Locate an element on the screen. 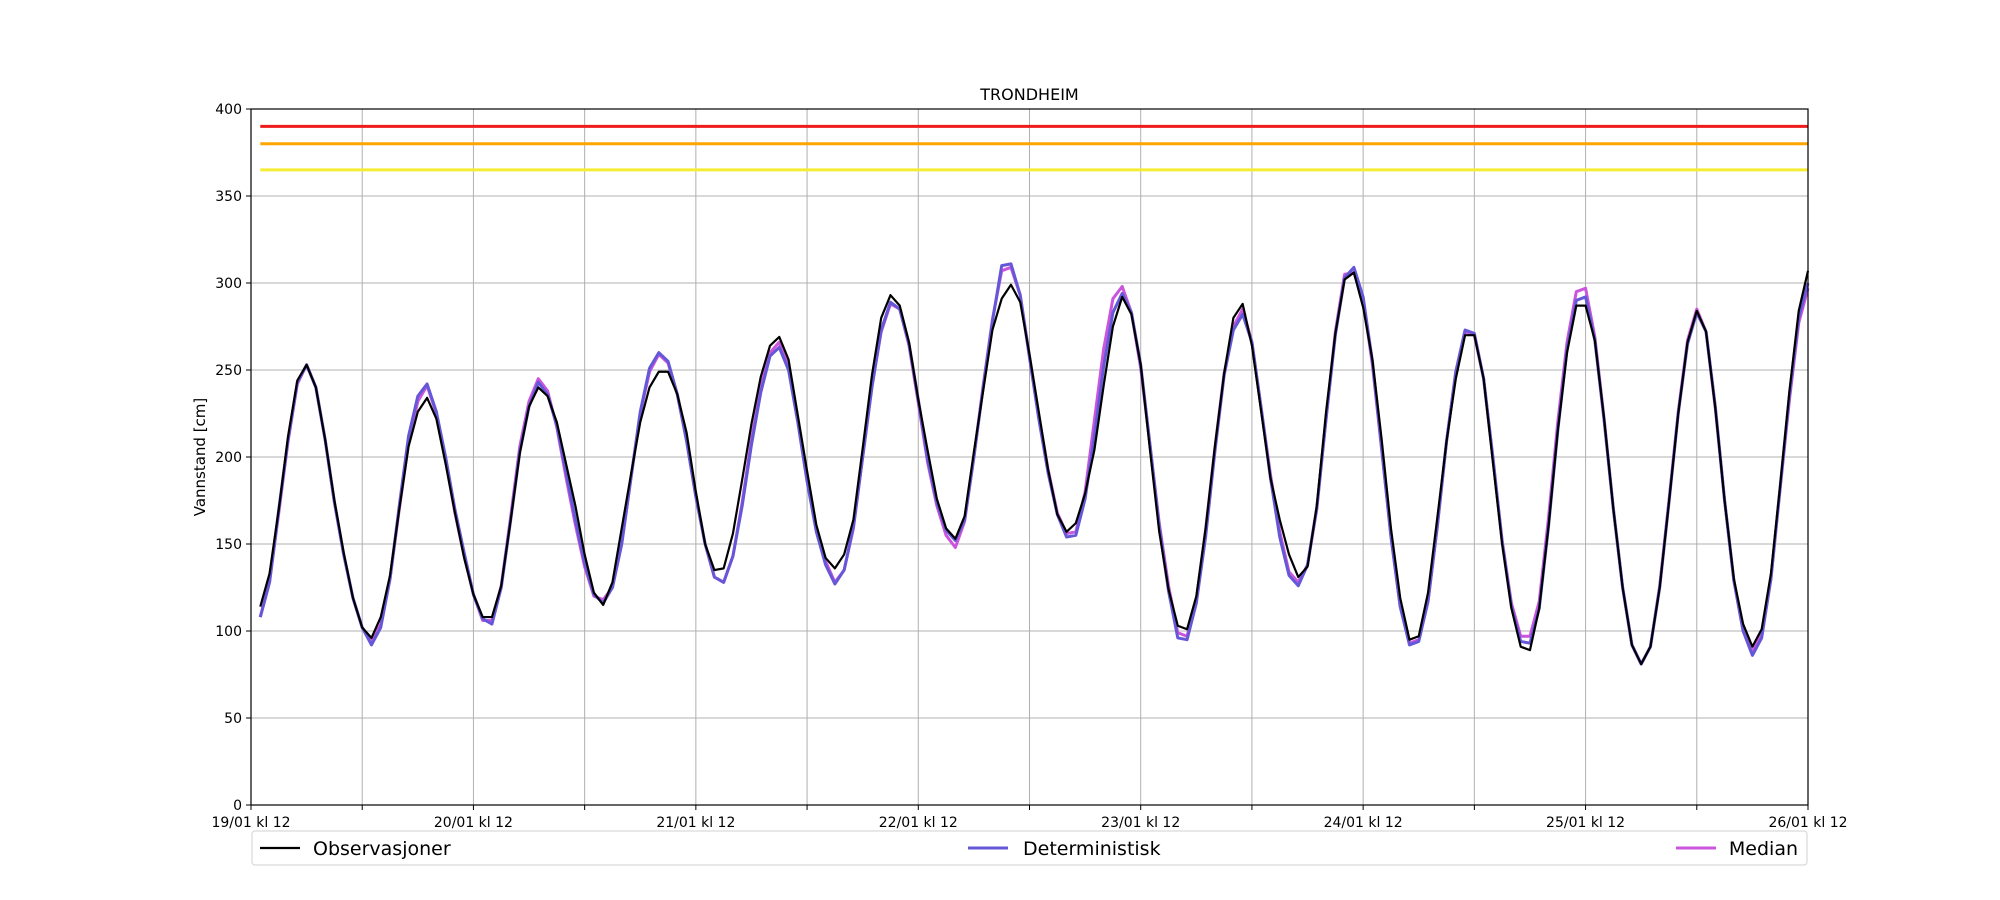  x-tick-label: 23/01 kl 12 is located at coordinates (1140, 823).